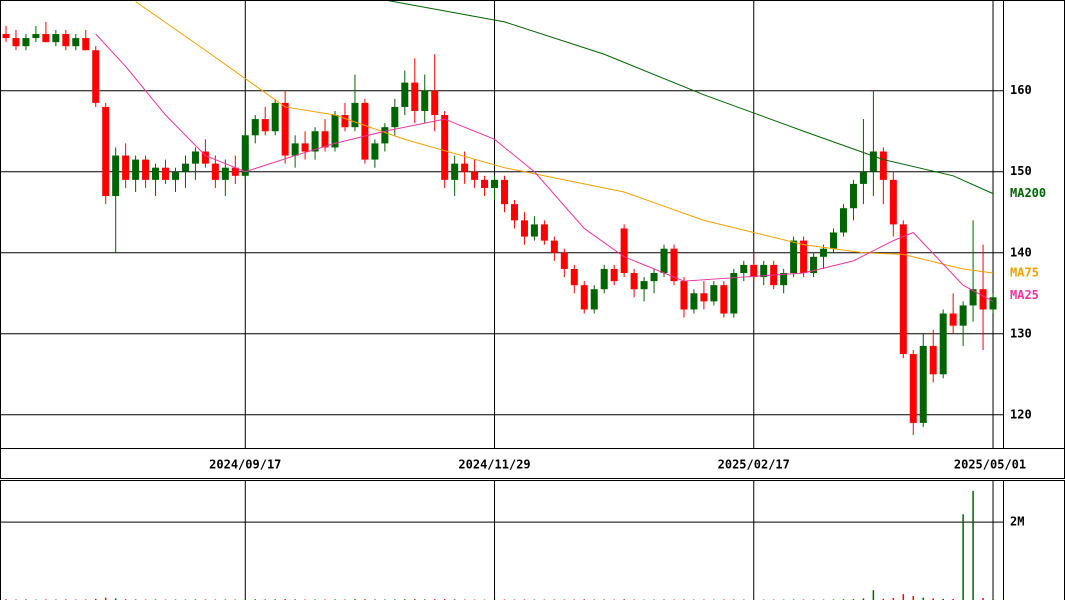  I want to click on y-tick-label: 130, so click(1021, 333).